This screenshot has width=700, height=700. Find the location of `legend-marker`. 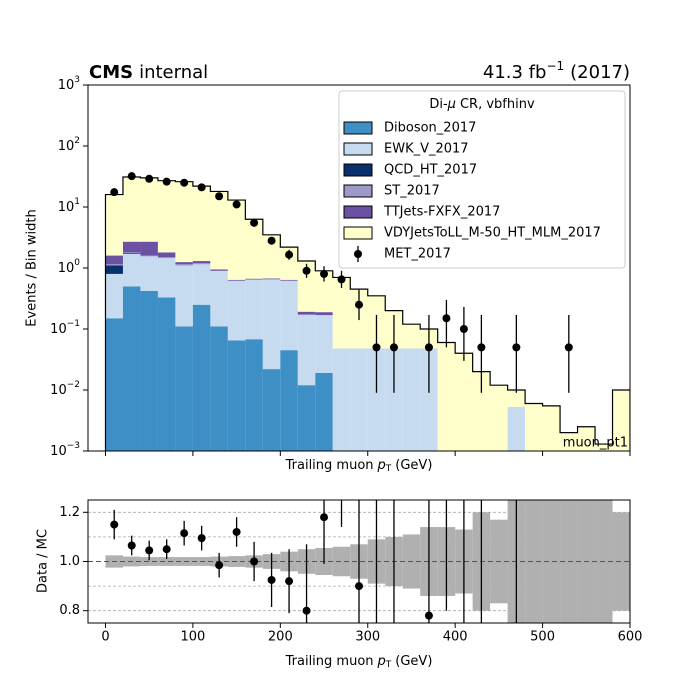

legend-marker is located at coordinates (358, 254).